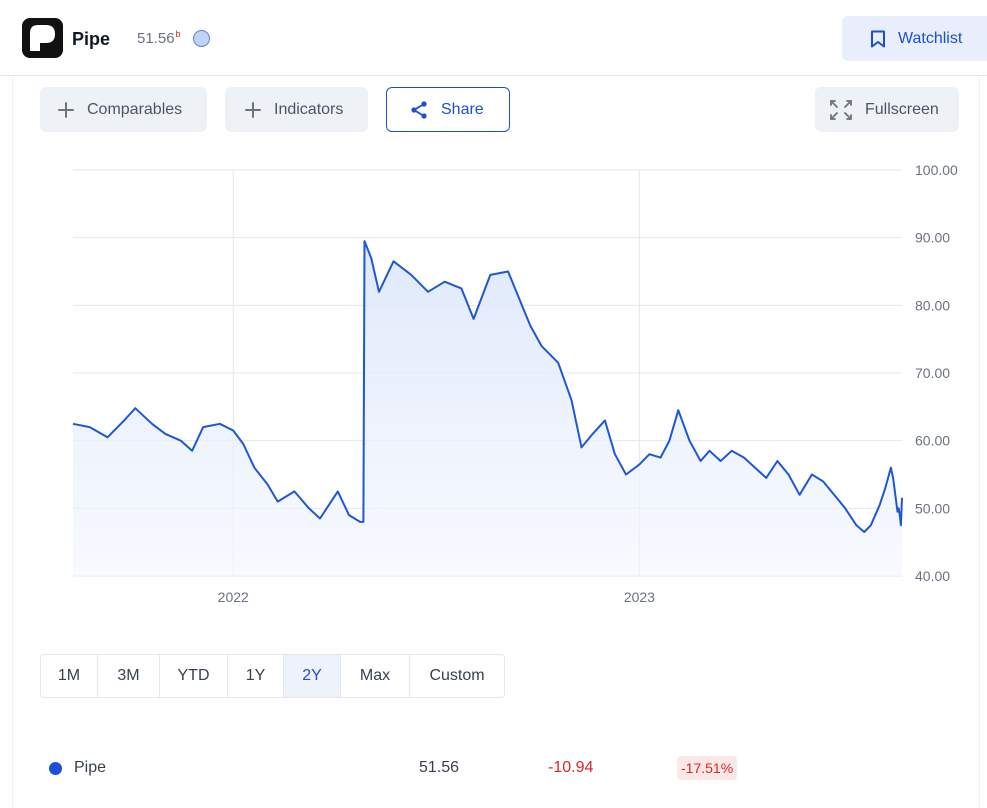 This screenshot has width=987, height=808. Describe the element at coordinates (439, 767) in the screenshot. I see `legend-price: 51.56` at that location.